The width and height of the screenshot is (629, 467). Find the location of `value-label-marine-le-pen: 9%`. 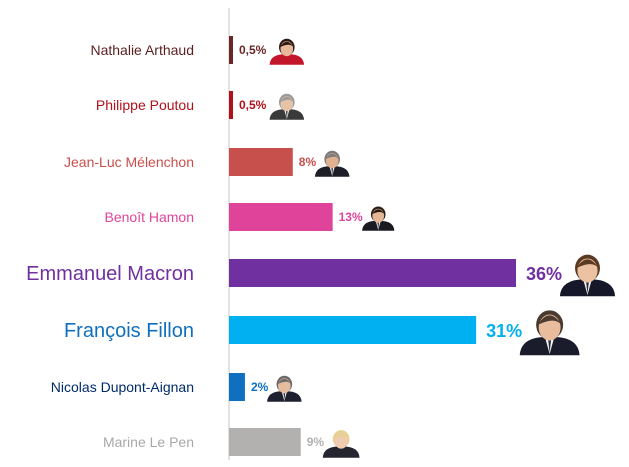

value-label-marine-le-pen: 9% is located at coordinates (316, 442).